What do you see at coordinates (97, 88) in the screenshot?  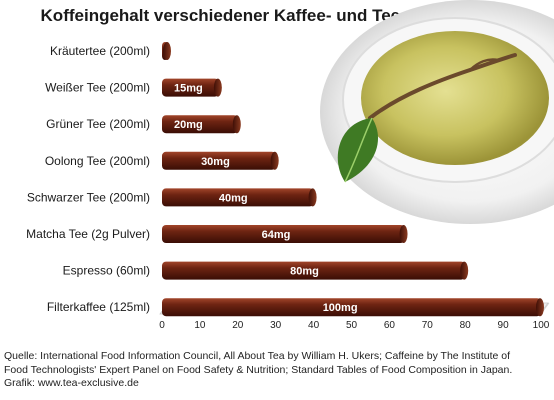 I see `category-label: Weißer Tee (200ml)` at bounding box center [97, 88].